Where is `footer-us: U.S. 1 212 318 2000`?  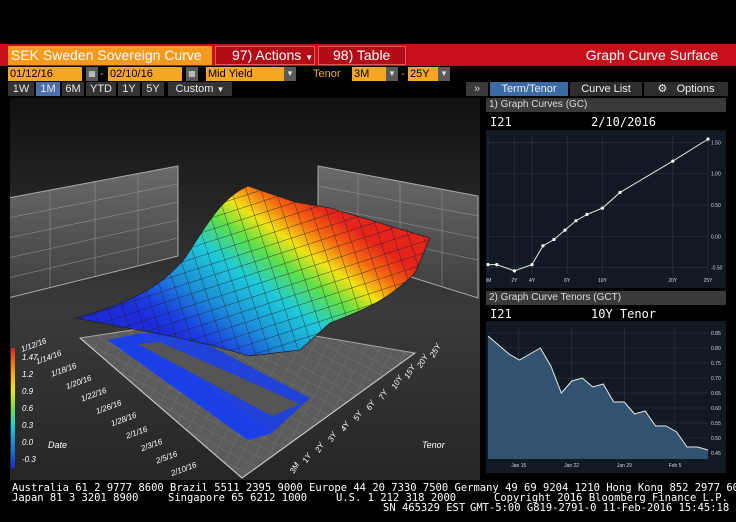
footer-us: U.S. 1 212 318 2000 is located at coordinates (396, 498).